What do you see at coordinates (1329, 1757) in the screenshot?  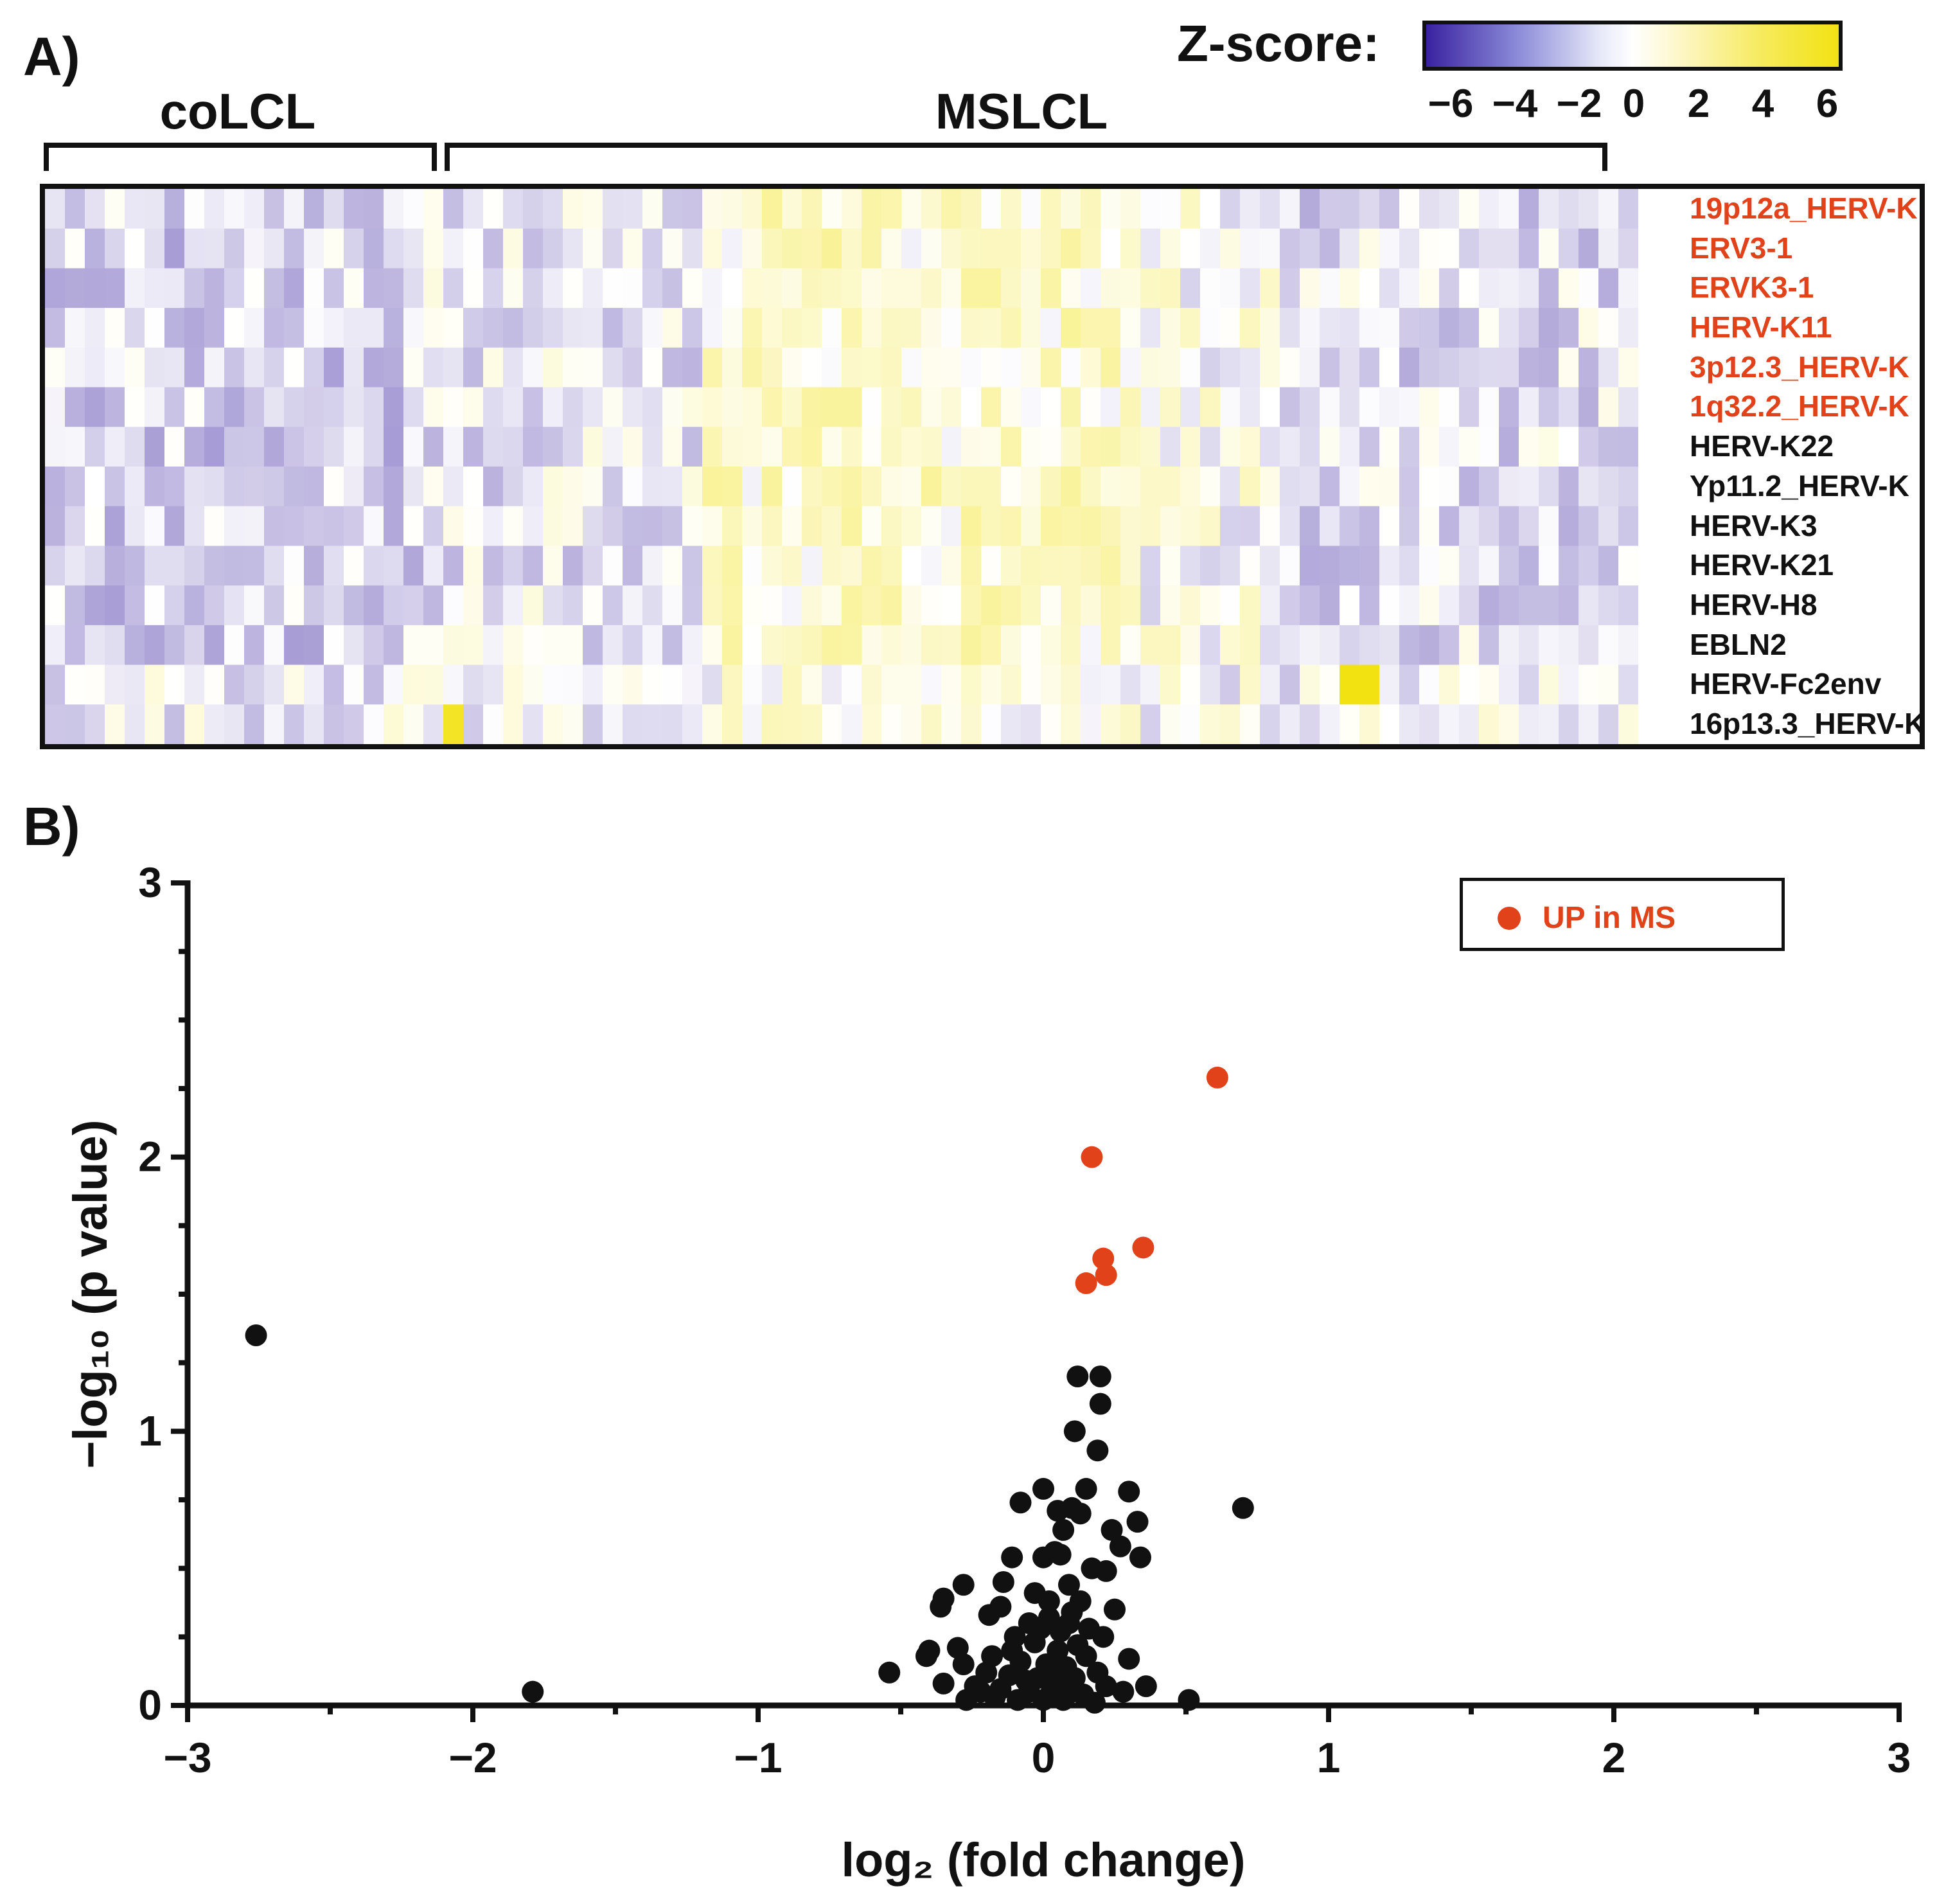 I see `x-tick-label: 1` at bounding box center [1329, 1757].